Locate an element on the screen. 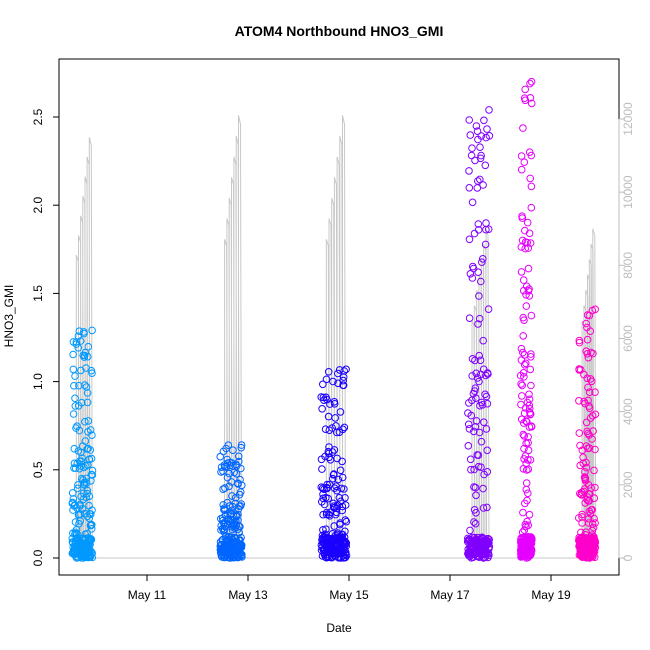 The image size is (650, 650). y-axis: 0.0 0.5 1.0 1.5 2.0 2.5 is located at coordinates (45, 337).